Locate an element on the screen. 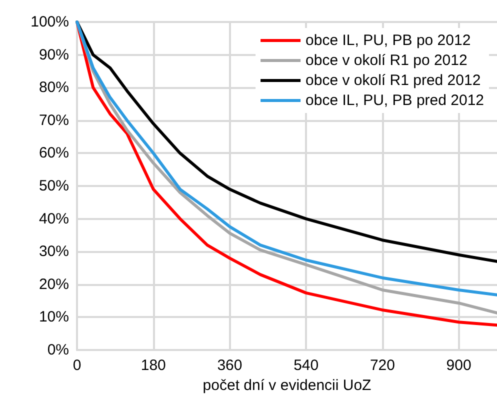  x-tick-label: 540 is located at coordinates (306, 365).